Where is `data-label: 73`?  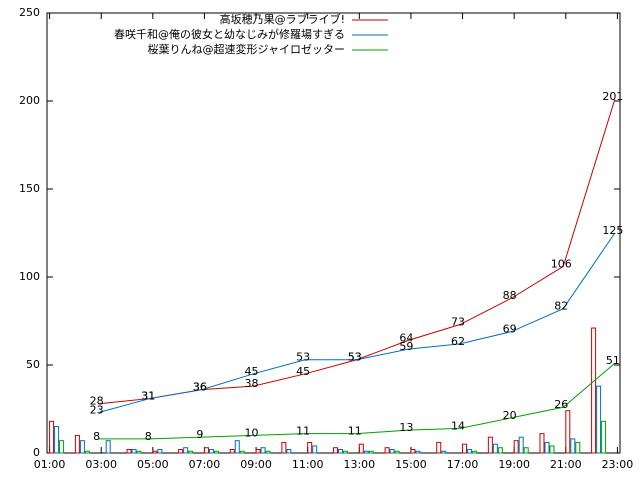
data-label: 73 is located at coordinates (458, 322).